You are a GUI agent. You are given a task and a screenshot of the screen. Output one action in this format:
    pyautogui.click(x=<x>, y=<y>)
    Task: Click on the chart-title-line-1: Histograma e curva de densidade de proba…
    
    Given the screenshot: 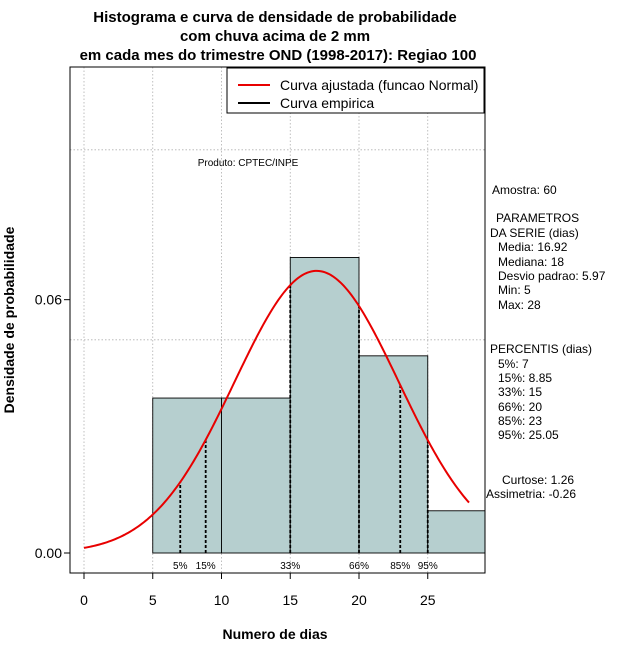 What is the action you would take?
    pyautogui.click(x=274, y=17)
    